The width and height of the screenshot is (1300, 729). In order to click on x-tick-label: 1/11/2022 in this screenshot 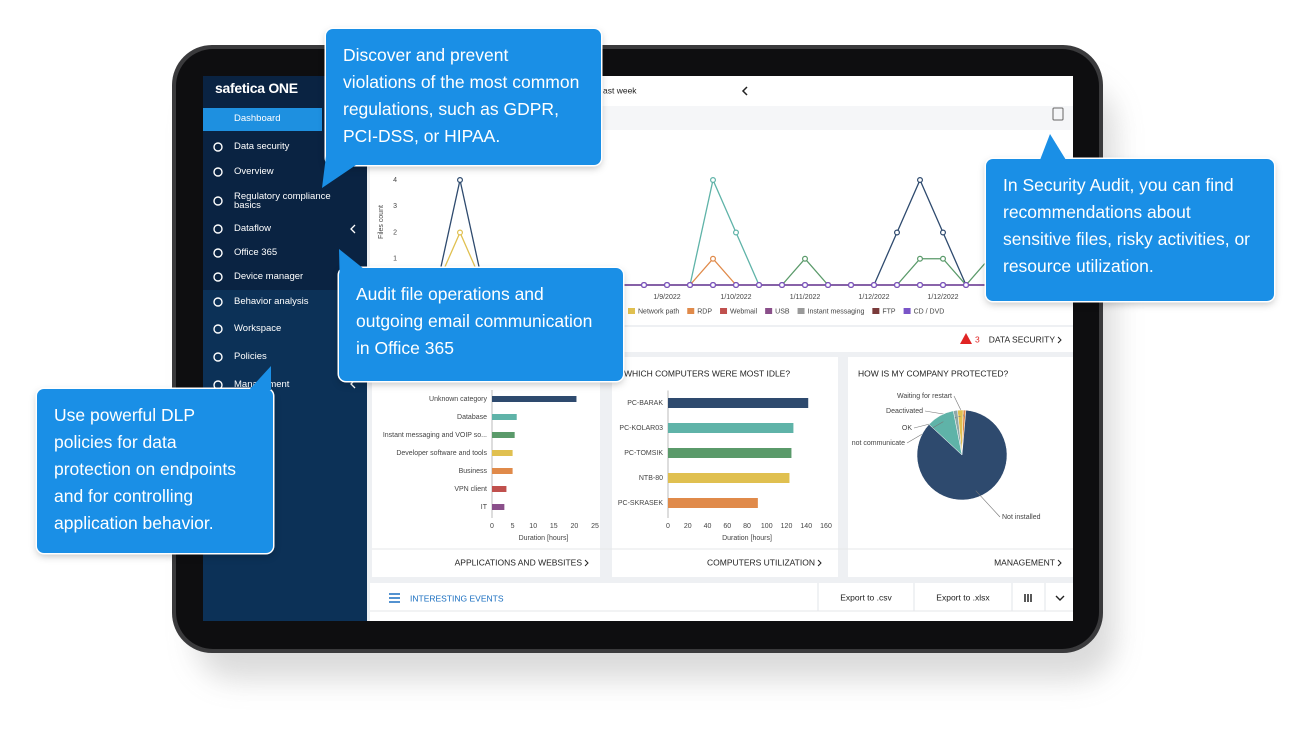, I will do `click(805, 297)`.